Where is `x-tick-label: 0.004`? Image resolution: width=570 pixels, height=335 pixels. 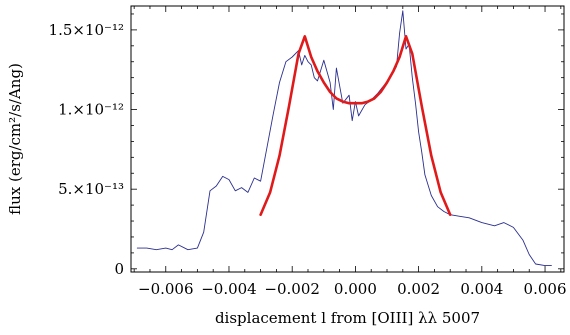 x-tick-label: 0.004 is located at coordinates (481, 289).